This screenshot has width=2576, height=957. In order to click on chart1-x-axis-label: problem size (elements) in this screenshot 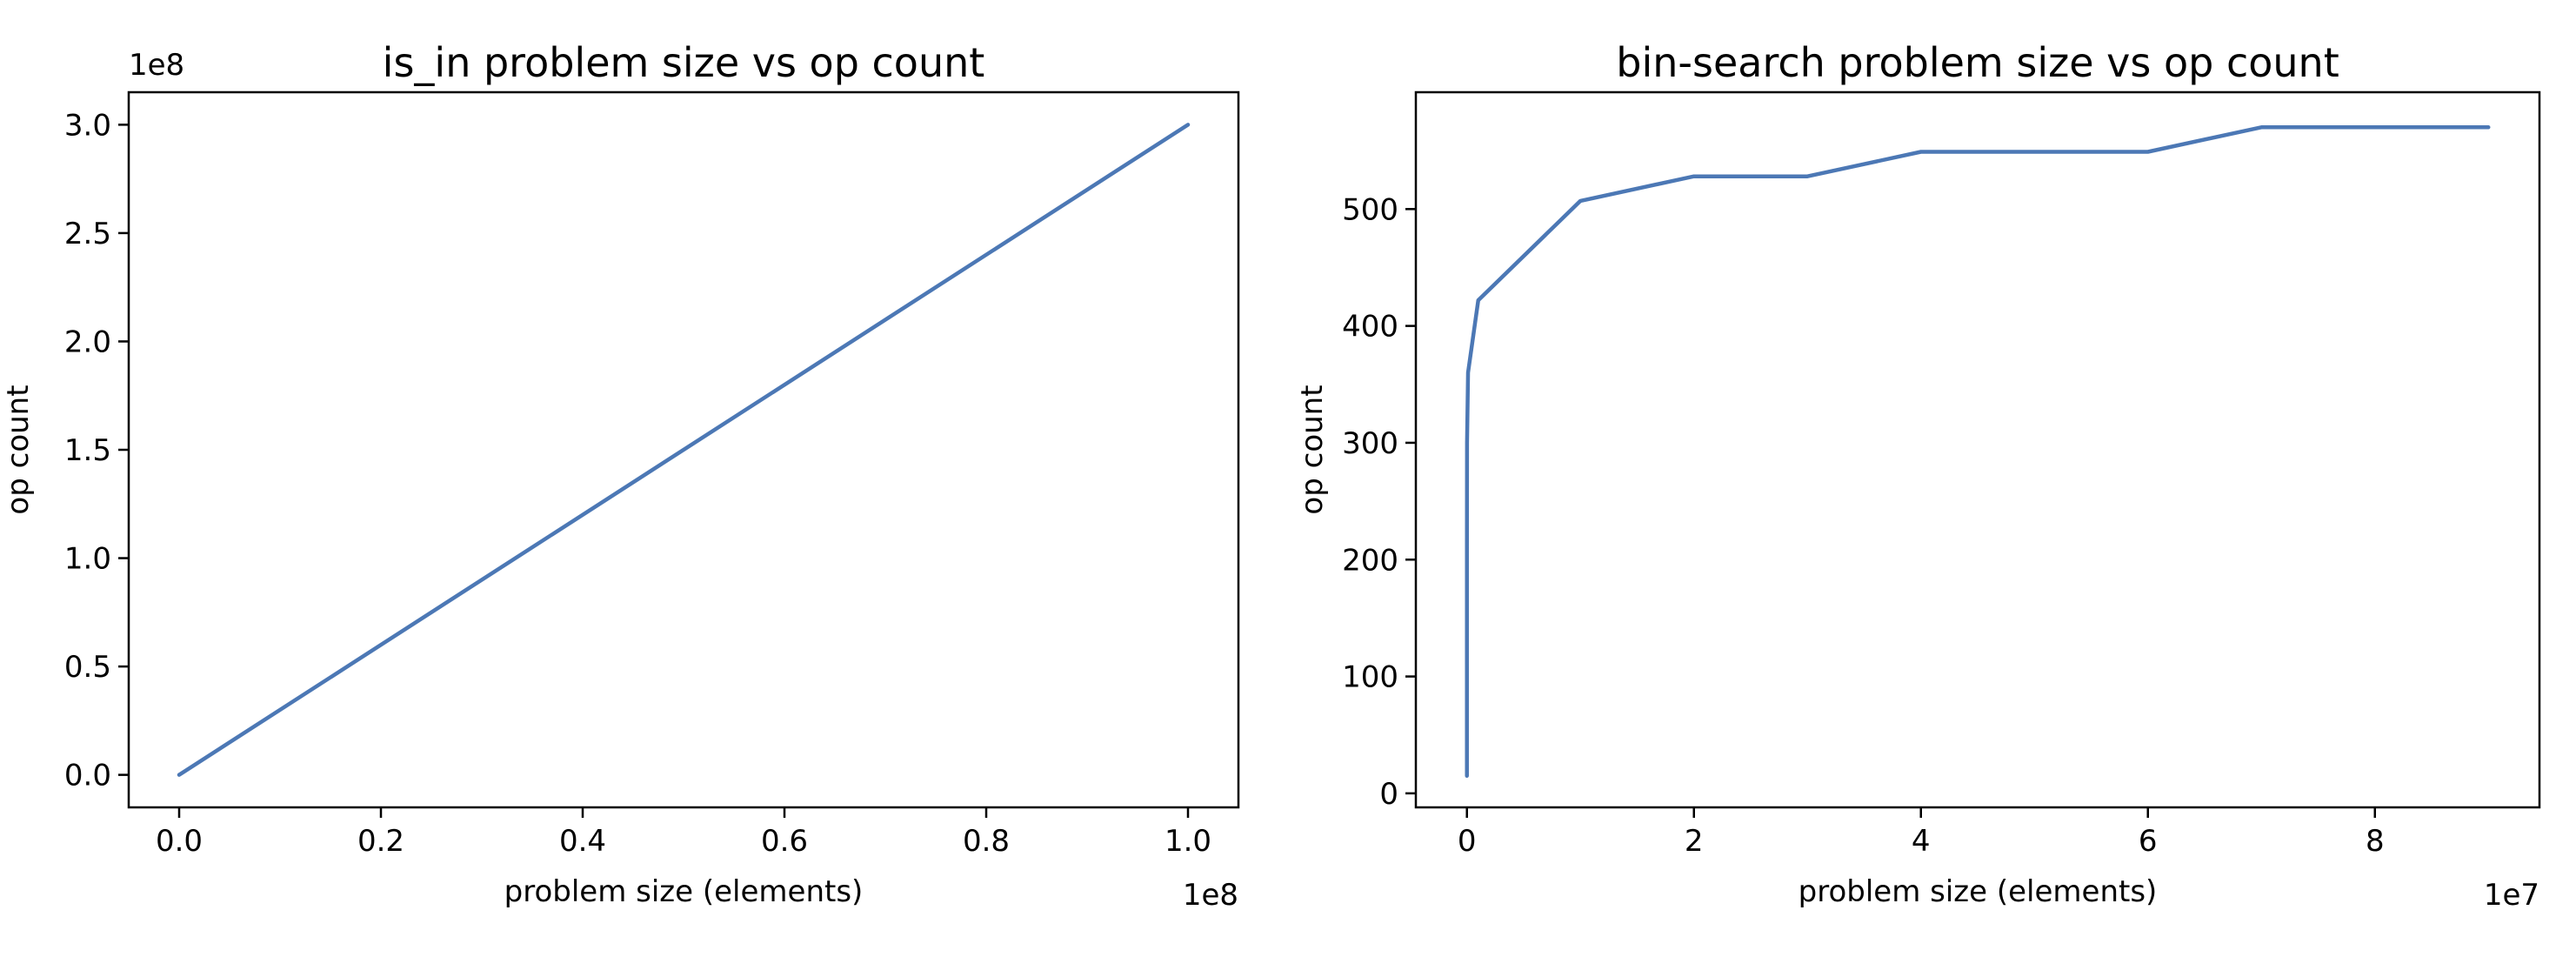, I will do `click(684, 891)`.